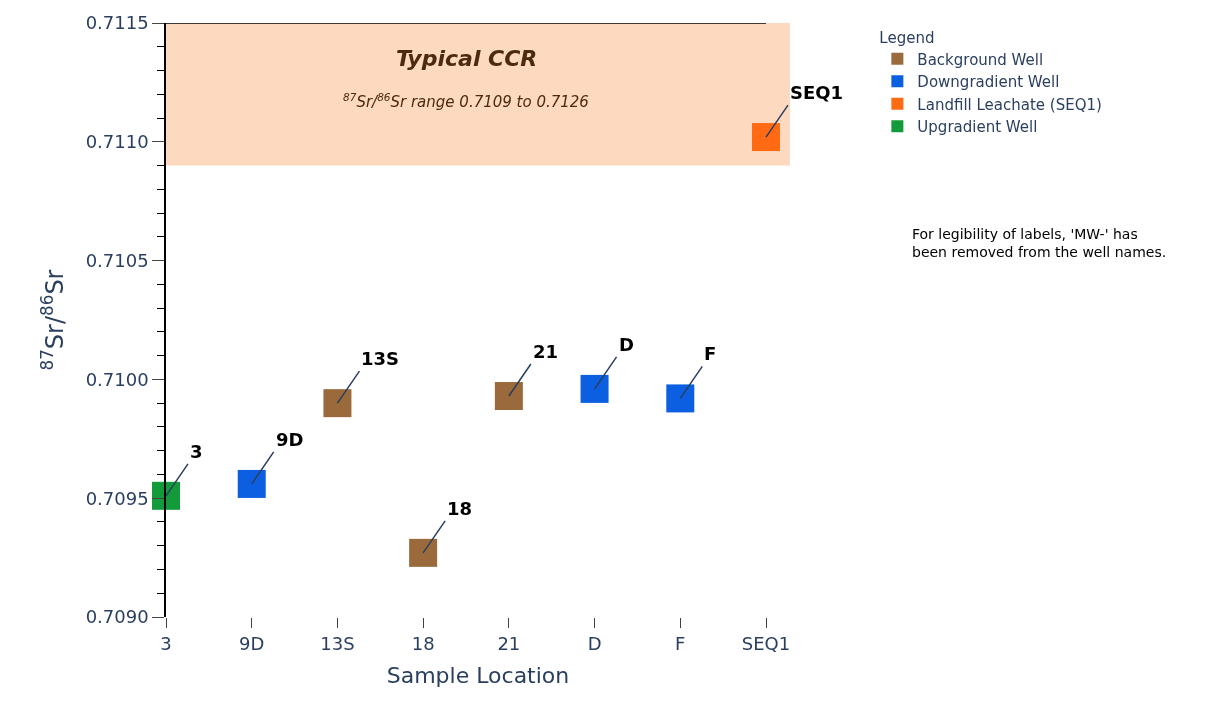 Image resolution: width=1216 pixels, height=719 pixels. What do you see at coordinates (478, 676) in the screenshot?
I see `x-axis-title: Sample Location` at bounding box center [478, 676].